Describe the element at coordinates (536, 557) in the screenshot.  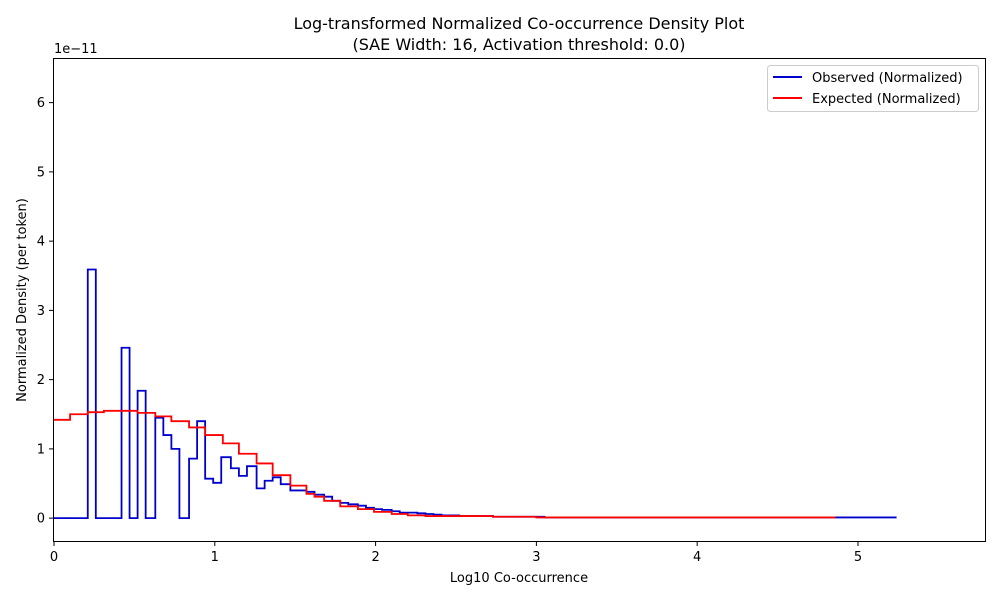
I see `x-tick-label: 3` at that location.